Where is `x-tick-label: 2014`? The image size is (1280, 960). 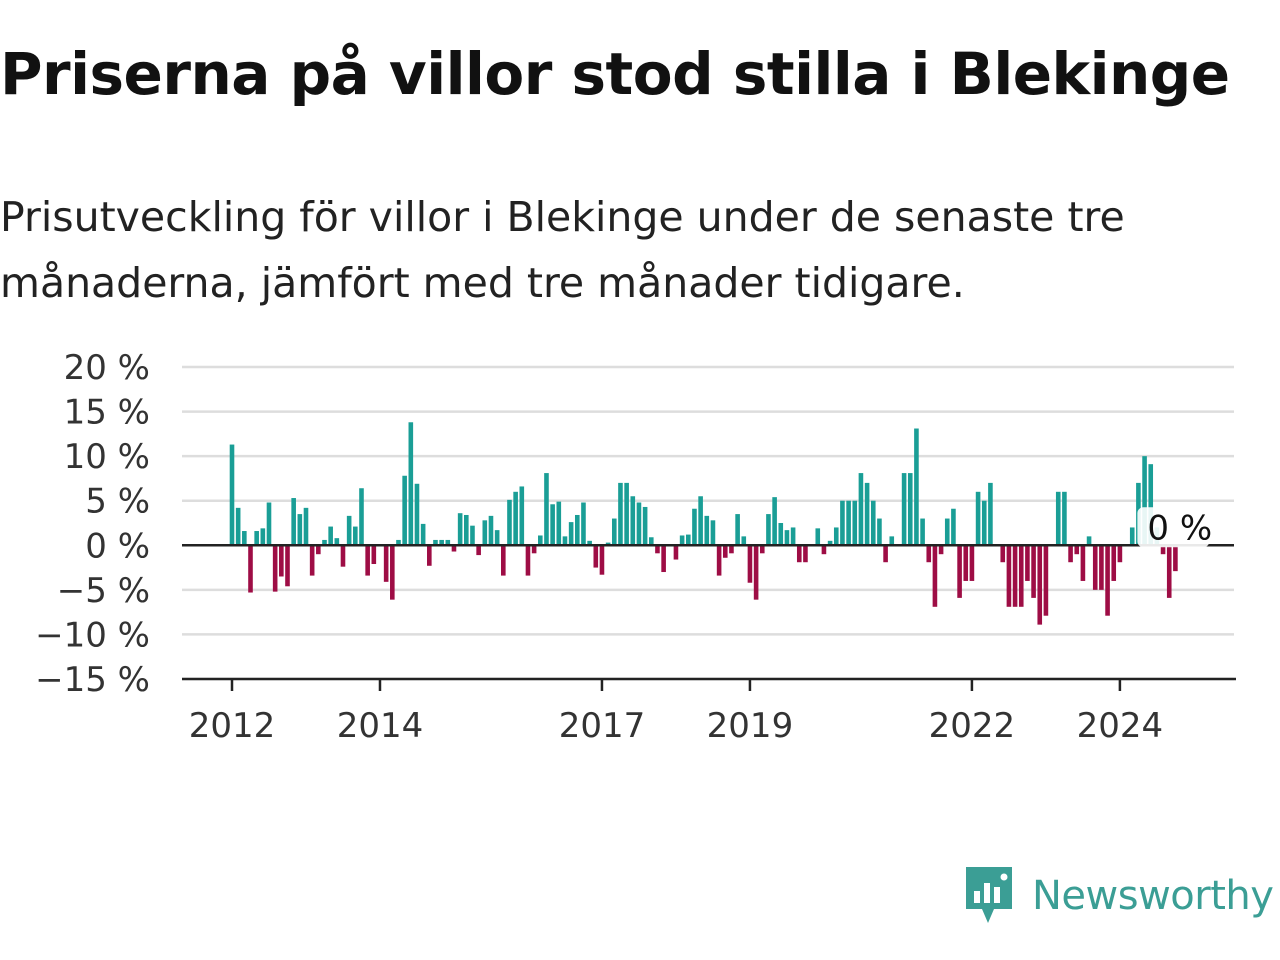 x-tick-label: 2014 is located at coordinates (380, 726).